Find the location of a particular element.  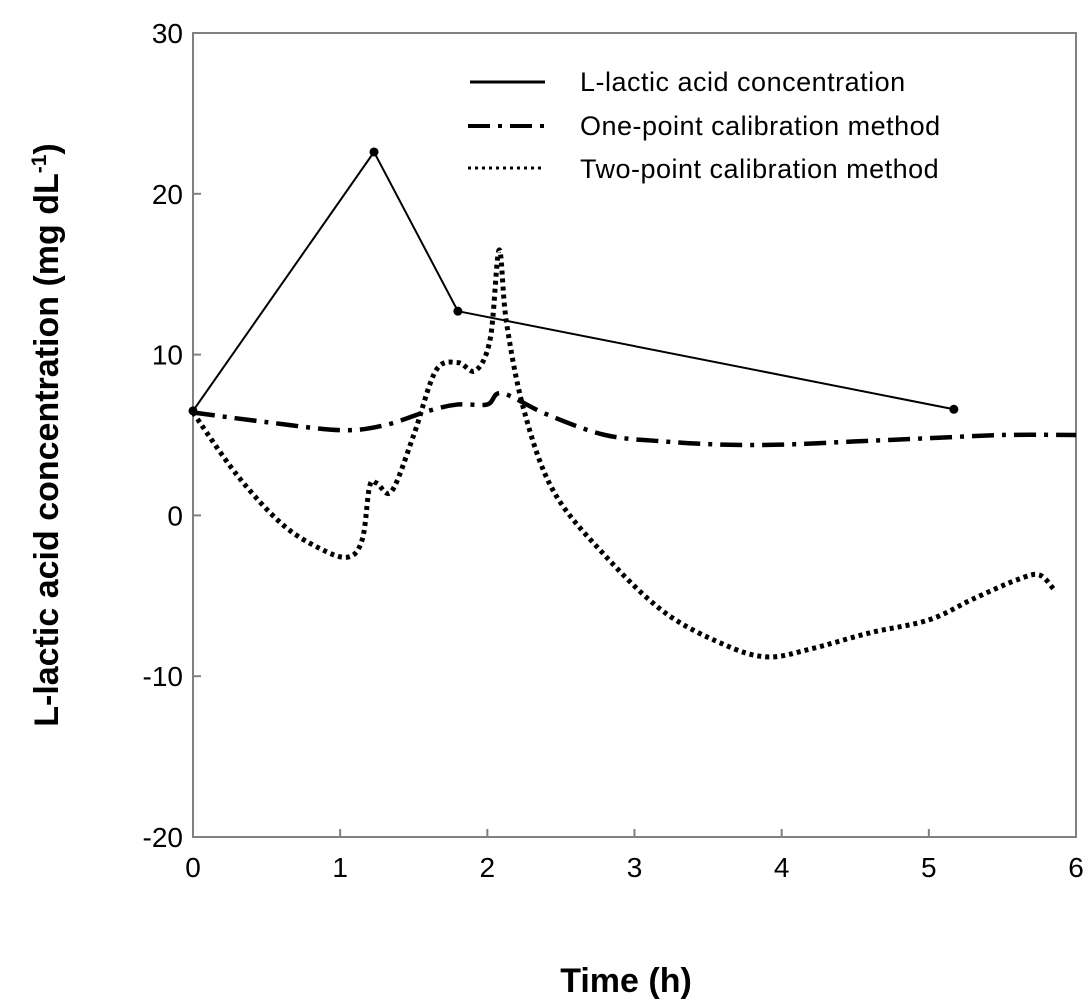

x-tick-label-3: 3 is located at coordinates (635, 867).